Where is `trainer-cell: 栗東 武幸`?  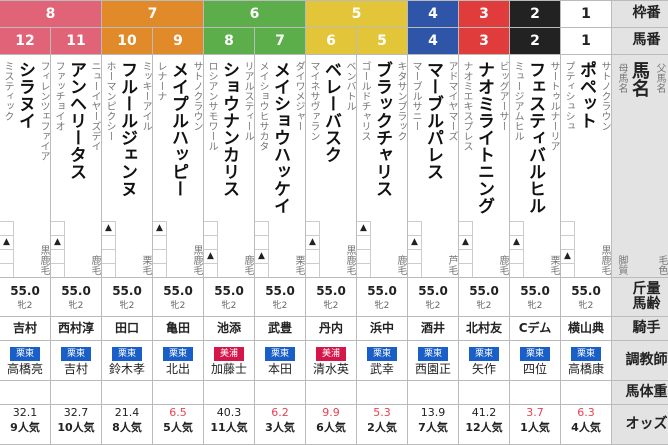 trainer-cell: 栗東 武幸 is located at coordinates (382, 361).